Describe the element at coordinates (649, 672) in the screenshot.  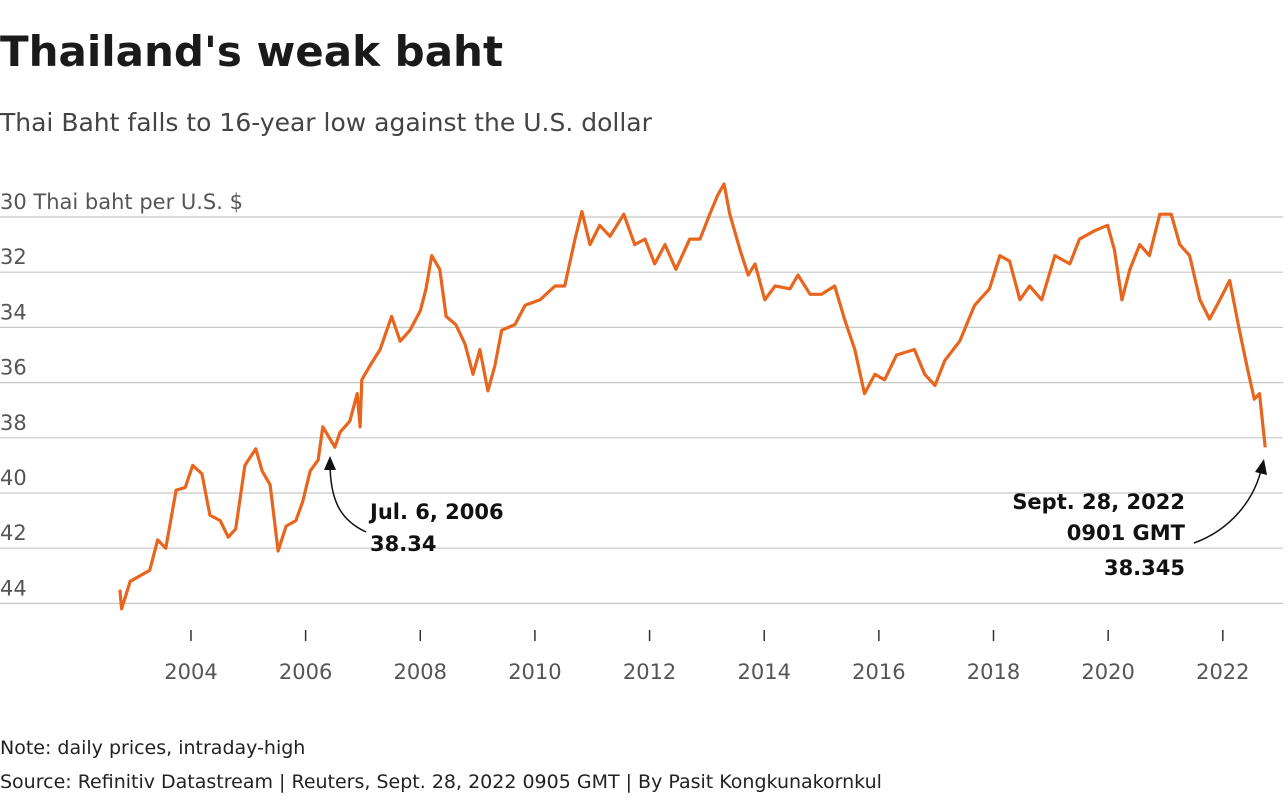
I see `x-tick-label: 2012` at that location.